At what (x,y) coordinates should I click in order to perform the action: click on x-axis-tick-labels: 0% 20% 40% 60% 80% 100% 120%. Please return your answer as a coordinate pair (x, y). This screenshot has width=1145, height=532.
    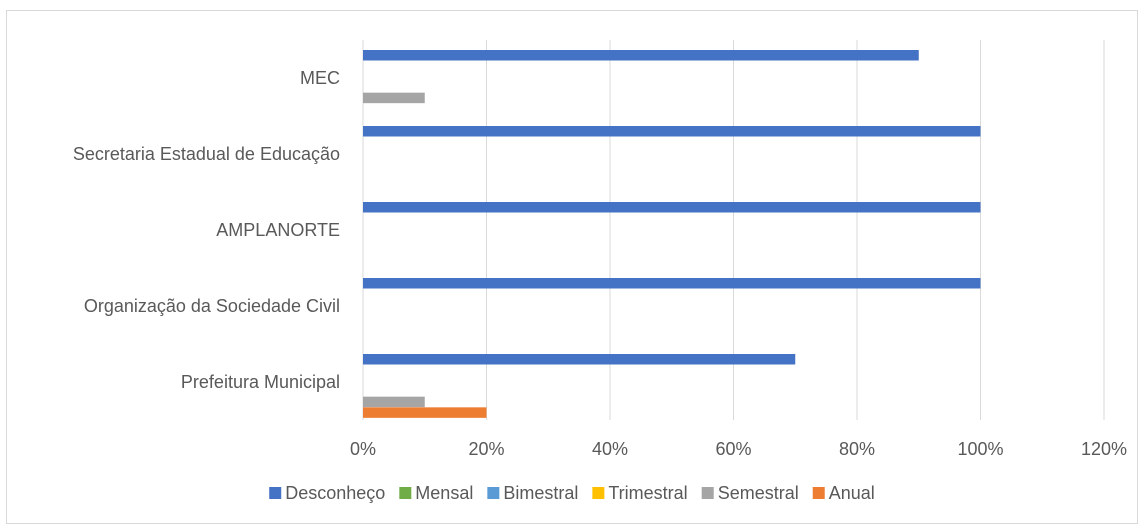
    Looking at the image, I should click on (738, 449).